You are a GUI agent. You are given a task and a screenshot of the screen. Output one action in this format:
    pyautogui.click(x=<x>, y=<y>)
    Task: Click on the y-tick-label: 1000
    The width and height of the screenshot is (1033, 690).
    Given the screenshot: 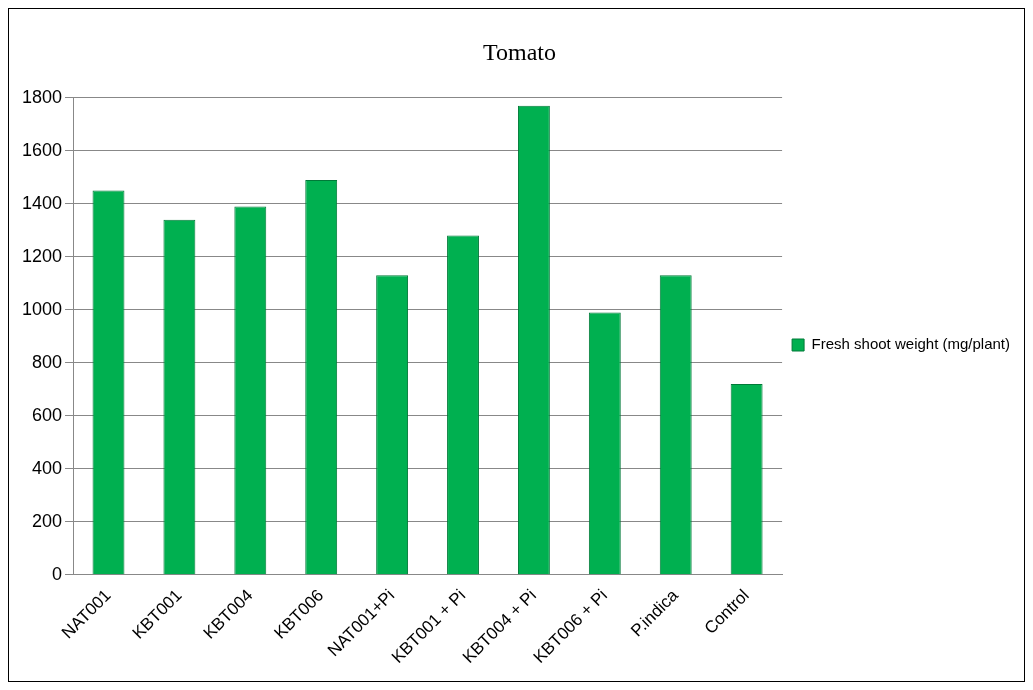 What is the action you would take?
    pyautogui.click(x=42, y=308)
    